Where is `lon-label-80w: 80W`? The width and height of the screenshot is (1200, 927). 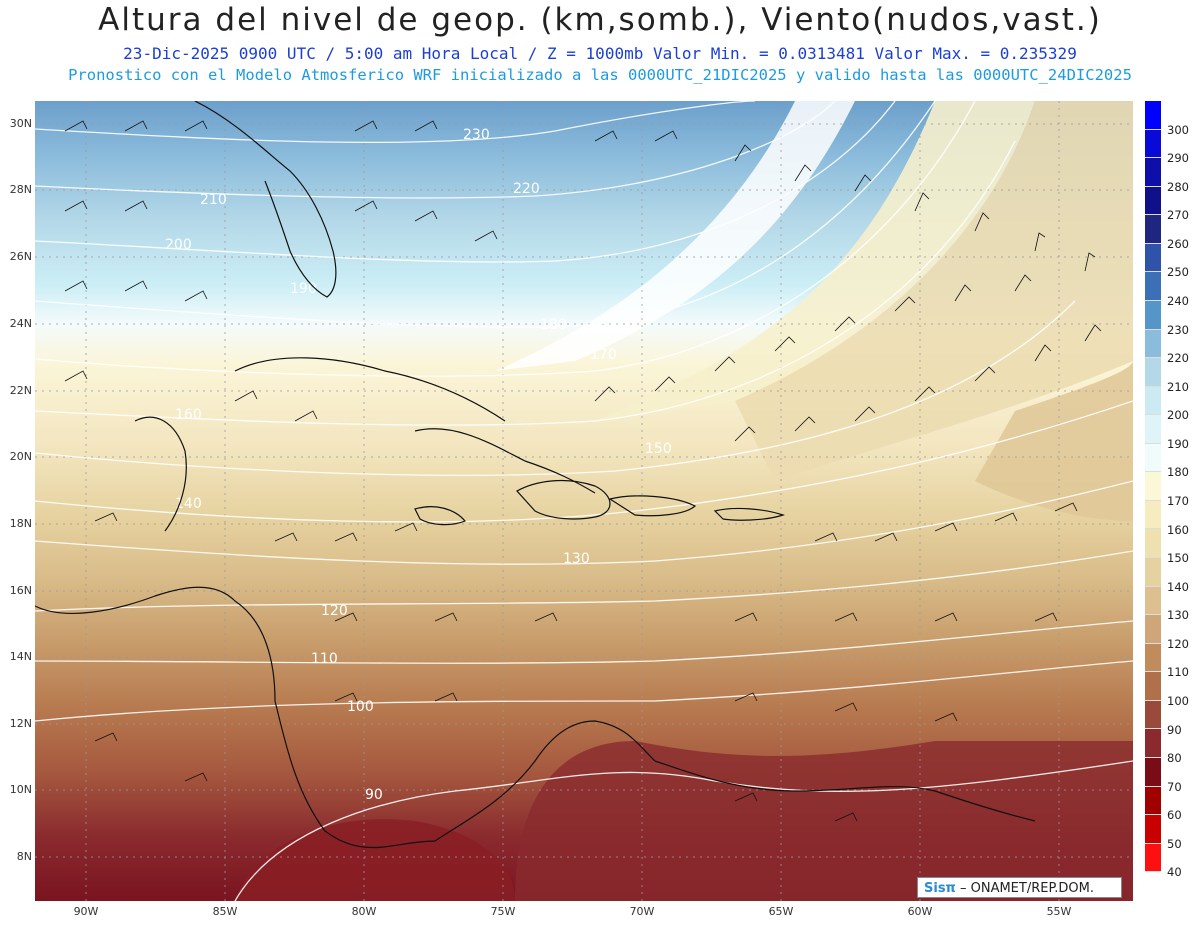 lon-label-80w: 80W is located at coordinates (364, 911).